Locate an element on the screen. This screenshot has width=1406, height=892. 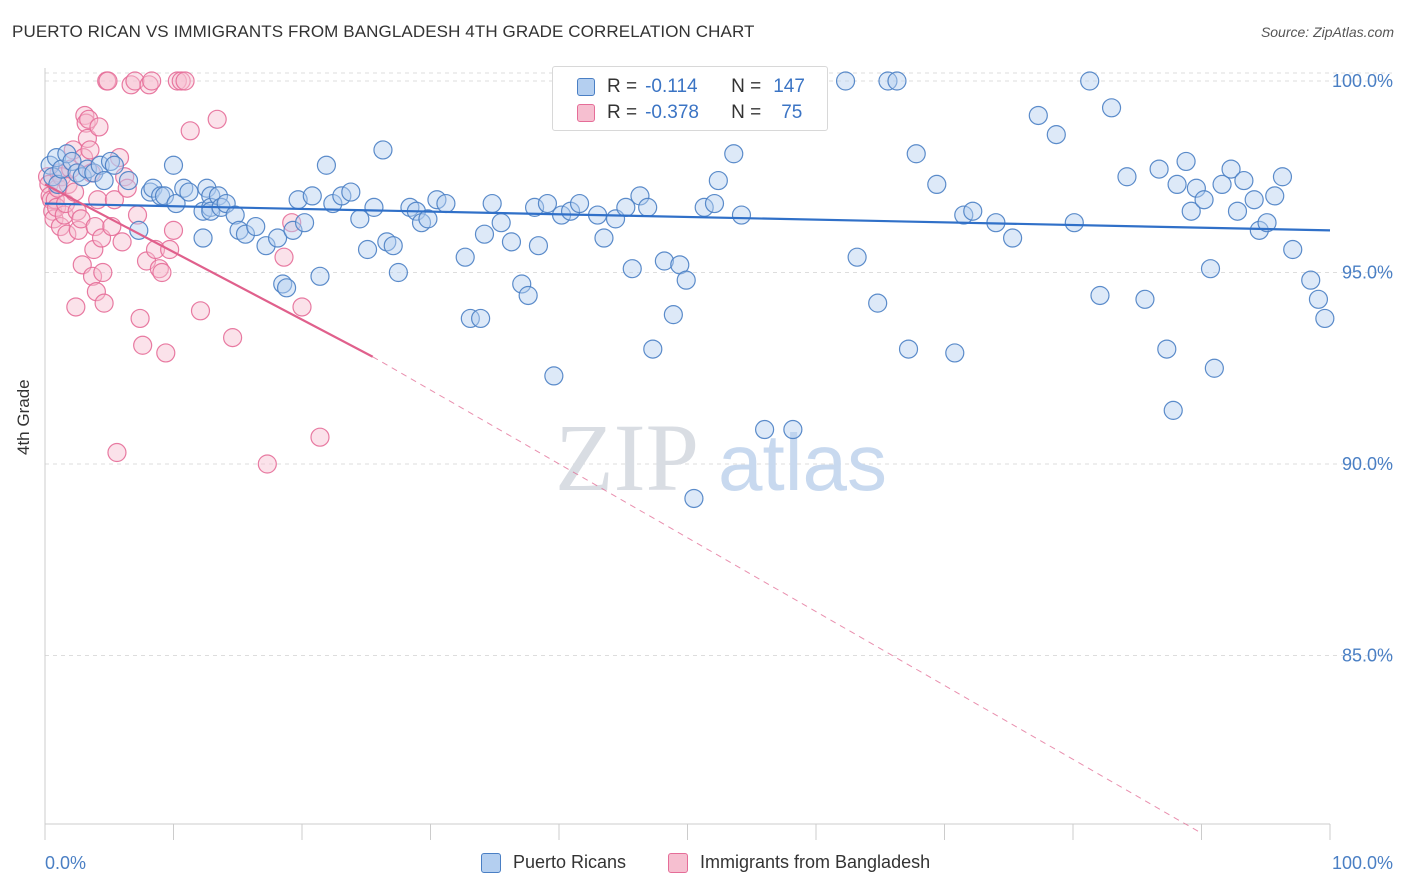
n-value-pink: 75 is located at coordinates (792, 112).